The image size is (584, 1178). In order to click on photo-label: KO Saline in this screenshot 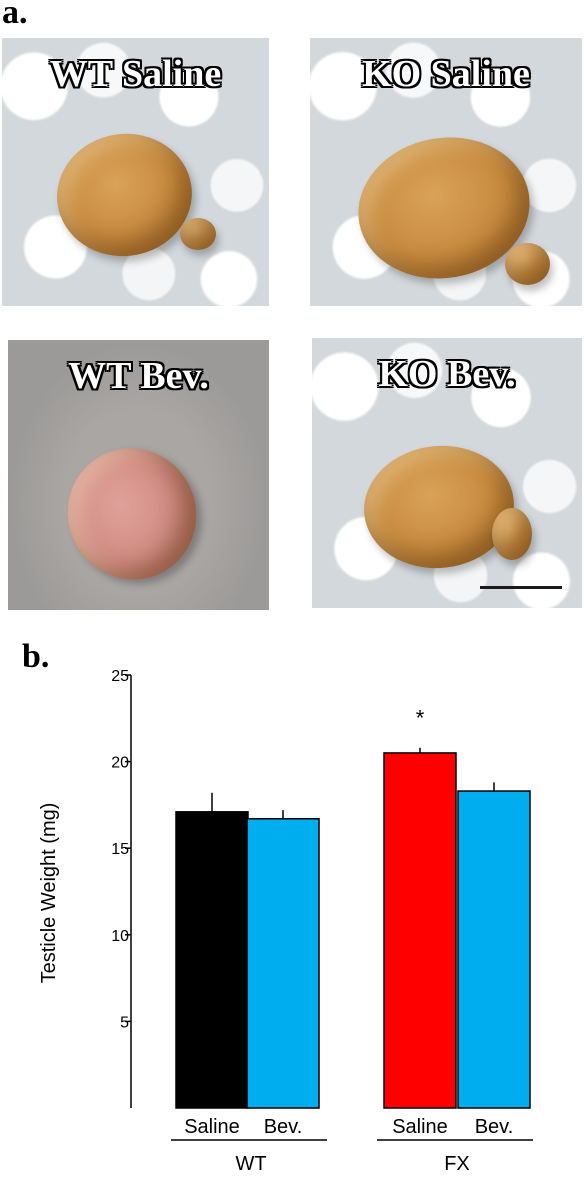, I will do `click(446, 74)`.